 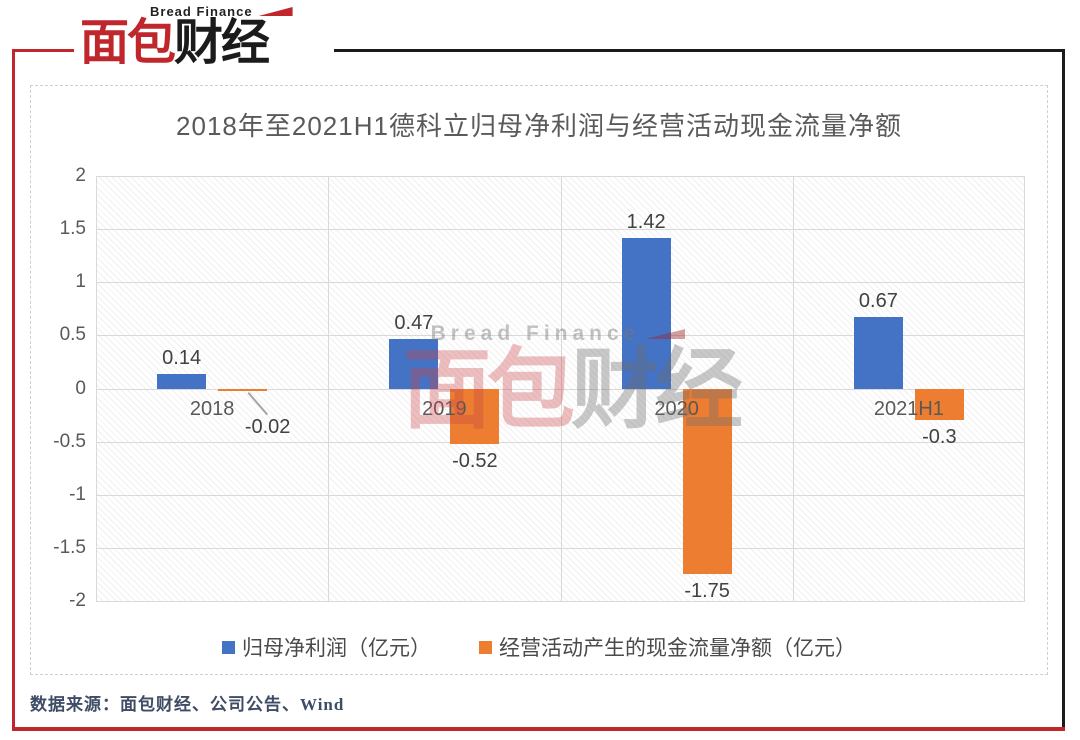 I want to click on x-axis-category-label: 2018, so click(x=212, y=408).